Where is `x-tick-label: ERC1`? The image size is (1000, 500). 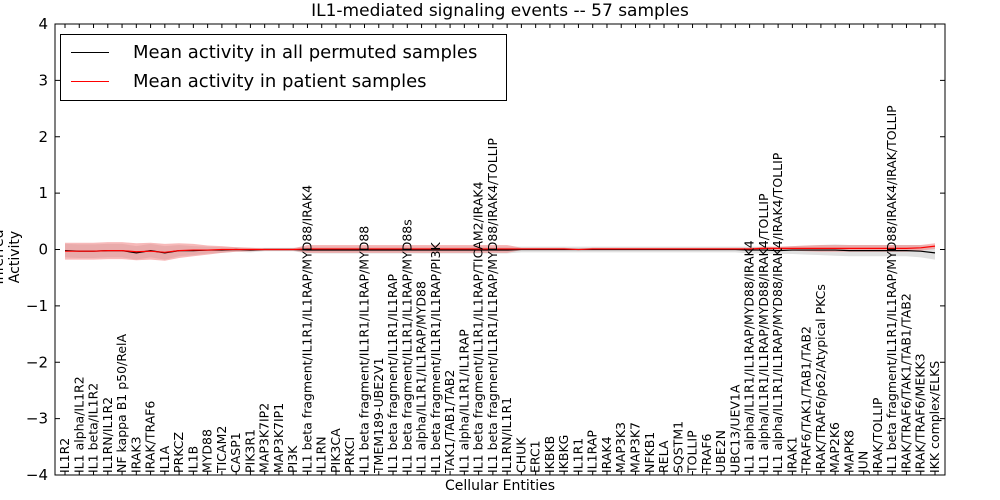 x-tick-label: ERC1 is located at coordinates (535, 456).